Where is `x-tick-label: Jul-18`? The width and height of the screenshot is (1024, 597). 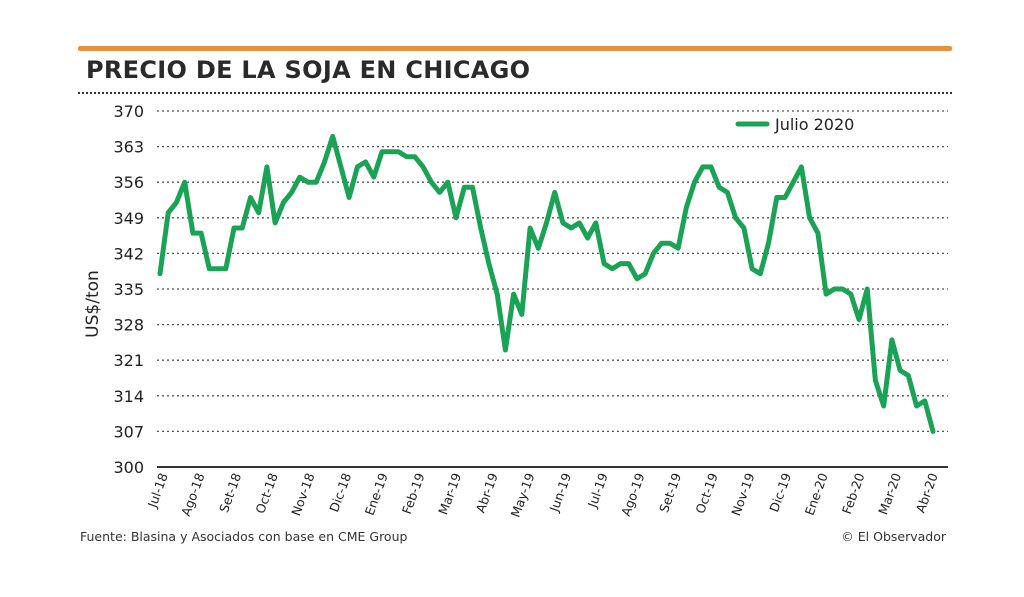
x-tick-label: Jul-18 is located at coordinates (157, 490).